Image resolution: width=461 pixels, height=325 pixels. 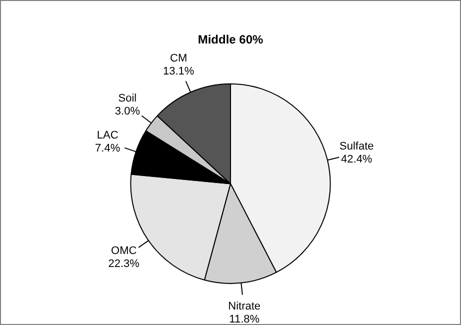 What do you see at coordinates (244, 306) in the screenshot?
I see `slice-label: Nitrate` at bounding box center [244, 306].